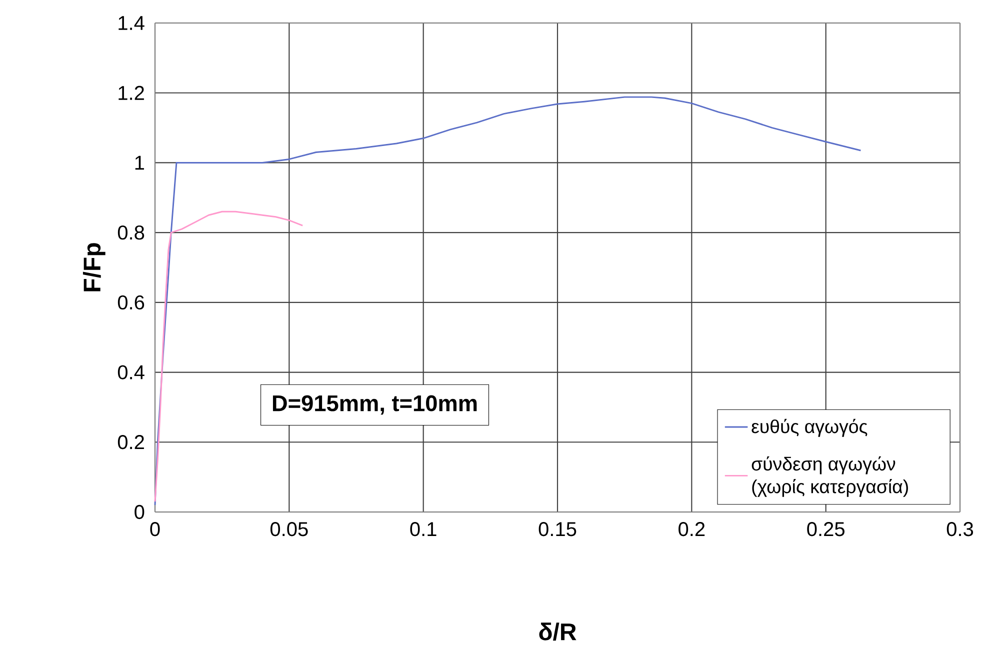 The height and width of the screenshot is (651, 988). What do you see at coordinates (131, 23) in the screenshot?
I see `y-tick-label: 1.4` at bounding box center [131, 23].